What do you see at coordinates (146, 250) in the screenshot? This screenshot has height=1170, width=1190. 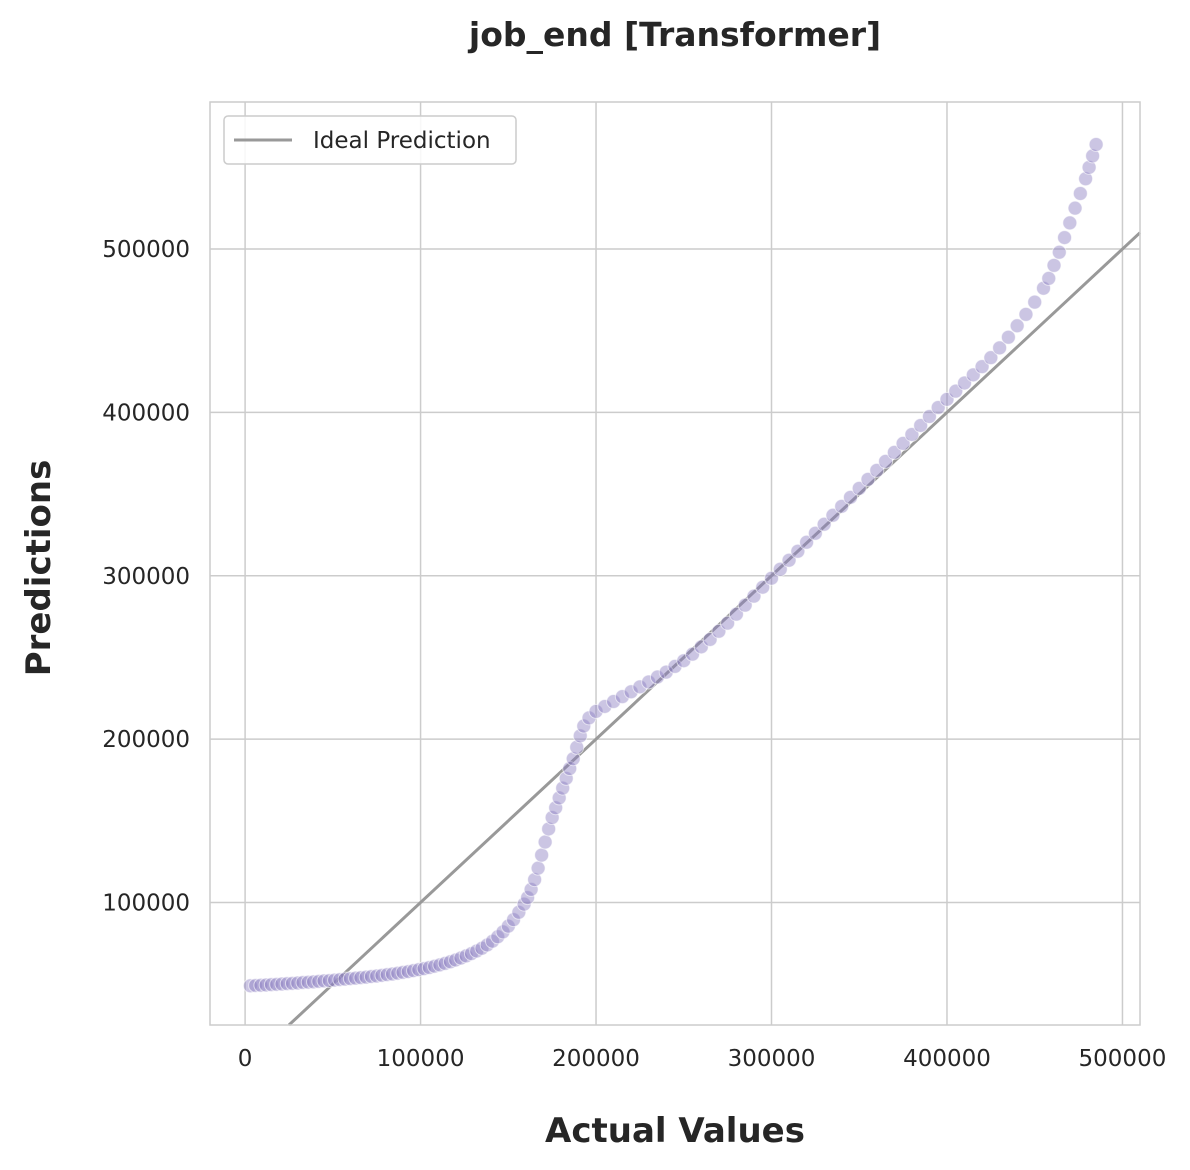 I see `y-tick-label: 500000` at bounding box center [146, 250].